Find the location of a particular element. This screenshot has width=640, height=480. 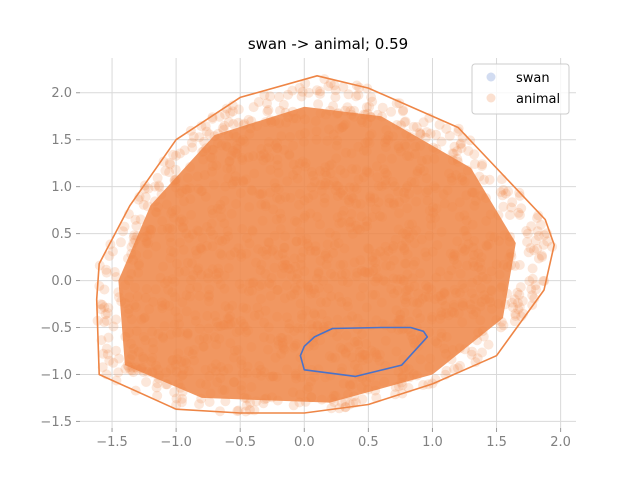

legend-label-swan: swan is located at coordinates (533, 78).